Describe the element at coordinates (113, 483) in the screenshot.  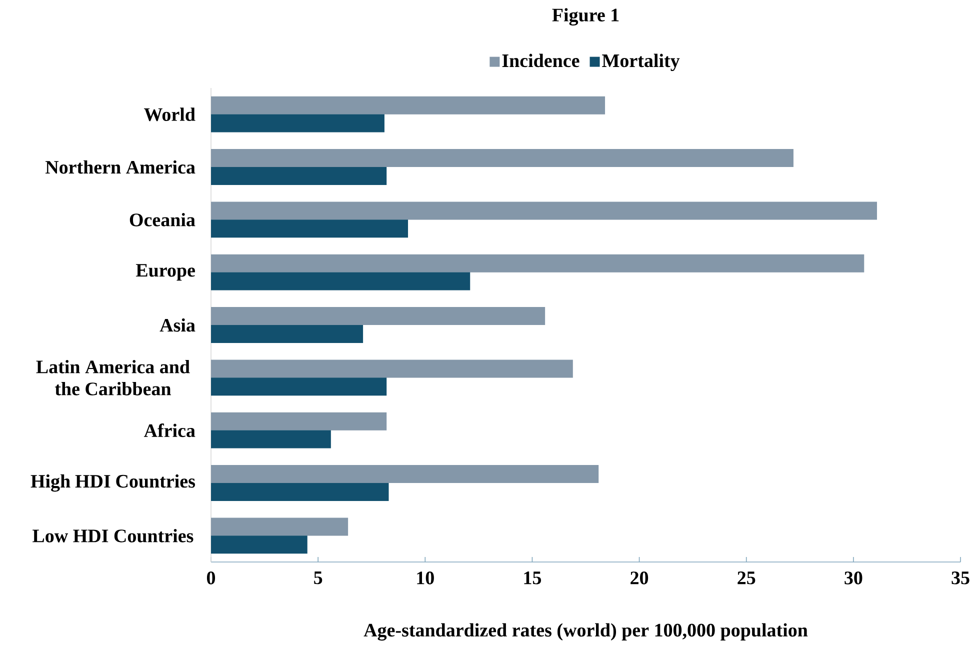
I see `y-tick-label: High HDI Countries` at that location.